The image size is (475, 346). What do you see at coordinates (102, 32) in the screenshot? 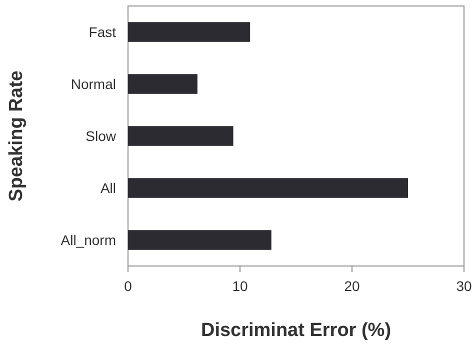
I see `y-tick-label: Fast` at bounding box center [102, 32].